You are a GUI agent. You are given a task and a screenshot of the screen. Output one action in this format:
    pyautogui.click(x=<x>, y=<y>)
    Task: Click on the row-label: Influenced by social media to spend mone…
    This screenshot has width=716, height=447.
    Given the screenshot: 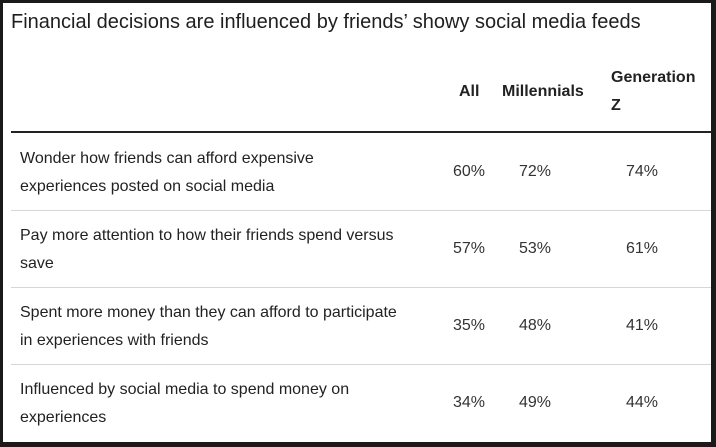 What is the action you would take?
    pyautogui.click(x=185, y=403)
    